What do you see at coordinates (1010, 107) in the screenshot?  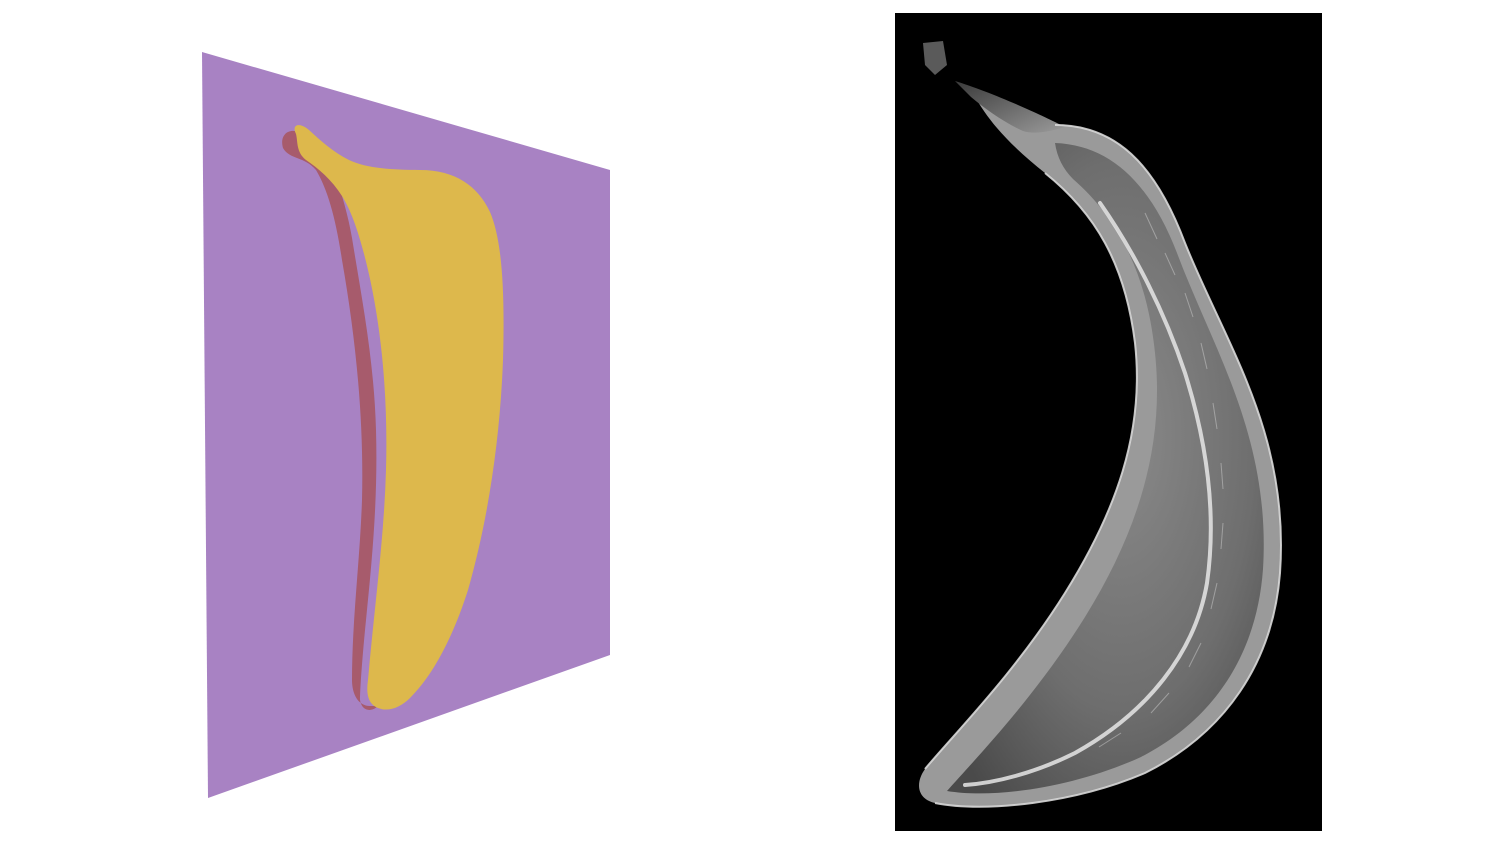 I see `banana-stem` at bounding box center [1010, 107].